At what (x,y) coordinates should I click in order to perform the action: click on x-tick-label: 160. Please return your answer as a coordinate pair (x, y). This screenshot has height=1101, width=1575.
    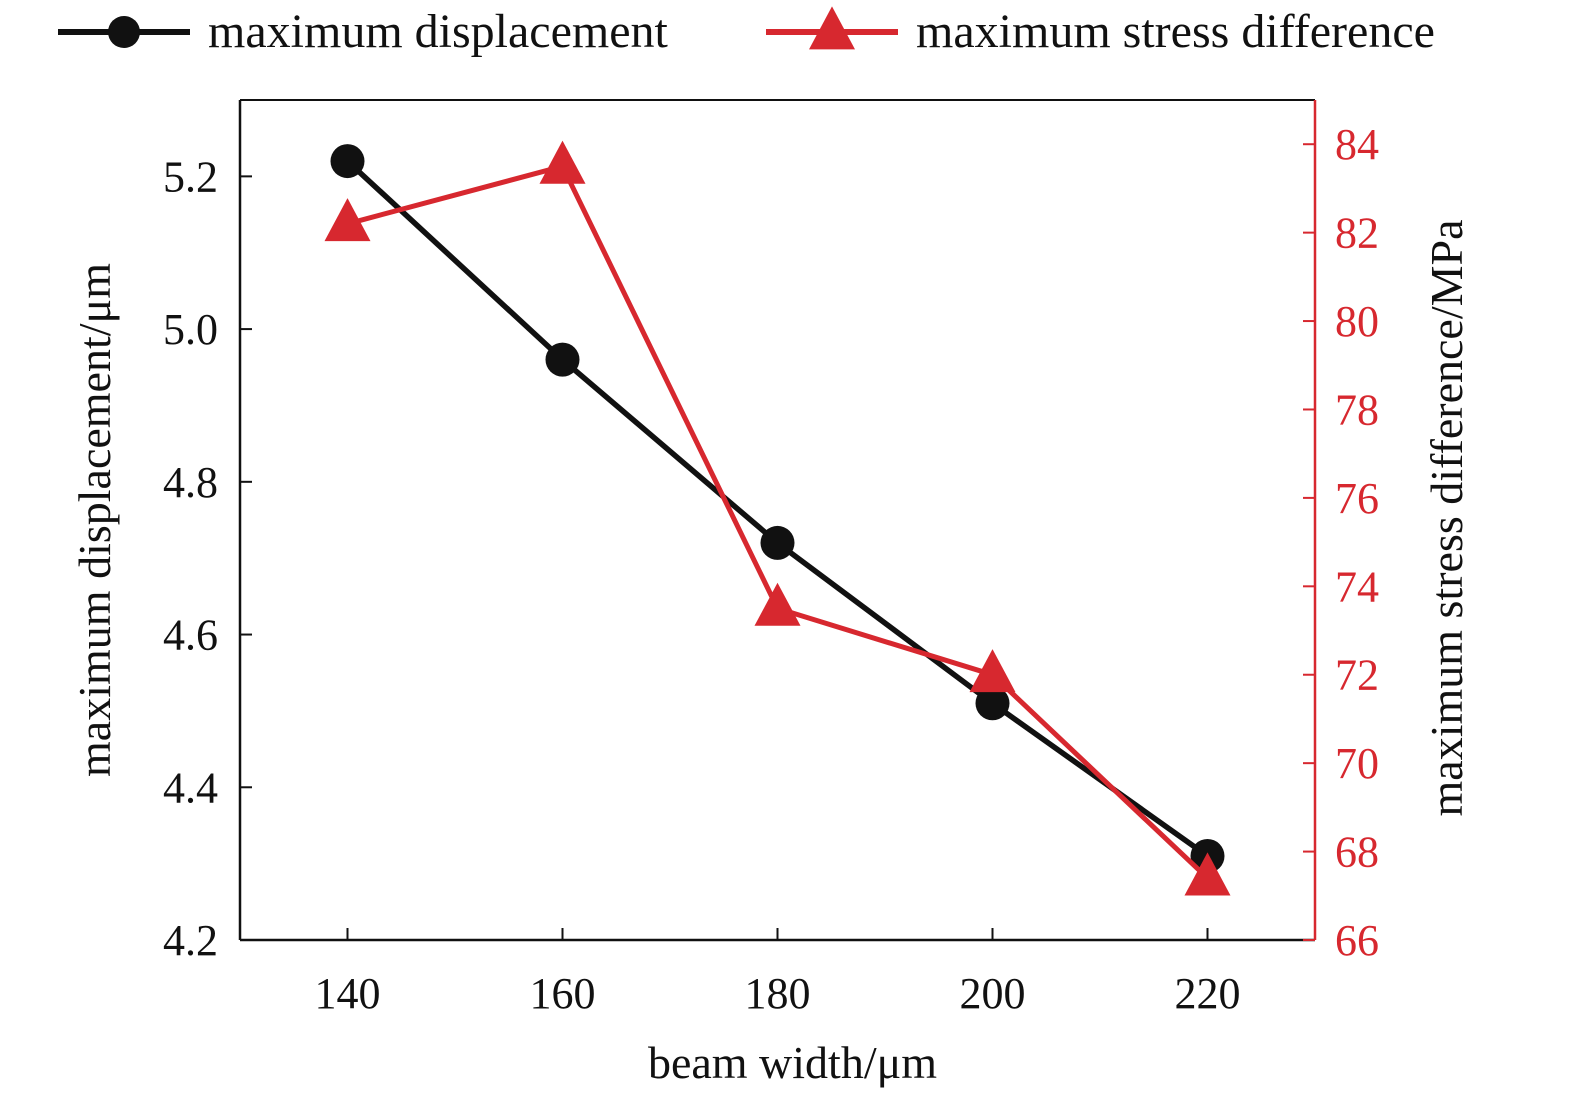
    Looking at the image, I should click on (563, 993).